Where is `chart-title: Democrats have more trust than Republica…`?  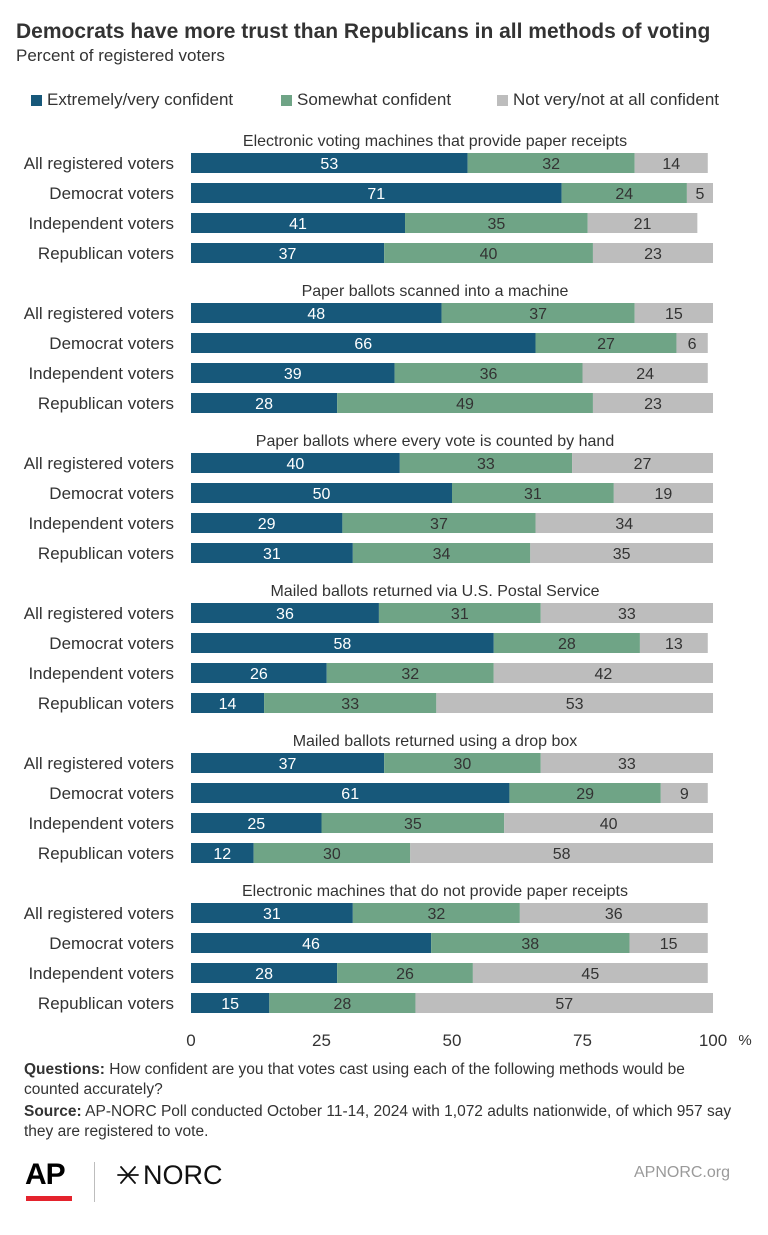 chart-title: Democrats have more trust than Republica… is located at coordinates (363, 31).